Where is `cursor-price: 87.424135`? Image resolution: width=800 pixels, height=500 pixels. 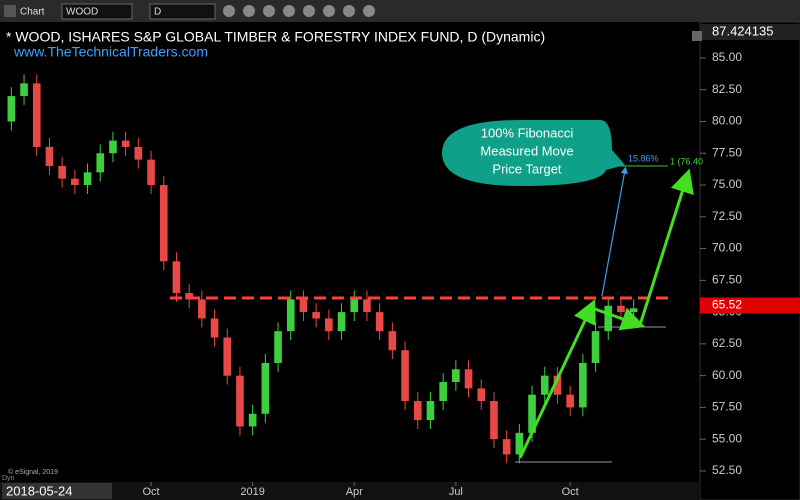 cursor-price: 87.424135 is located at coordinates (742, 30).